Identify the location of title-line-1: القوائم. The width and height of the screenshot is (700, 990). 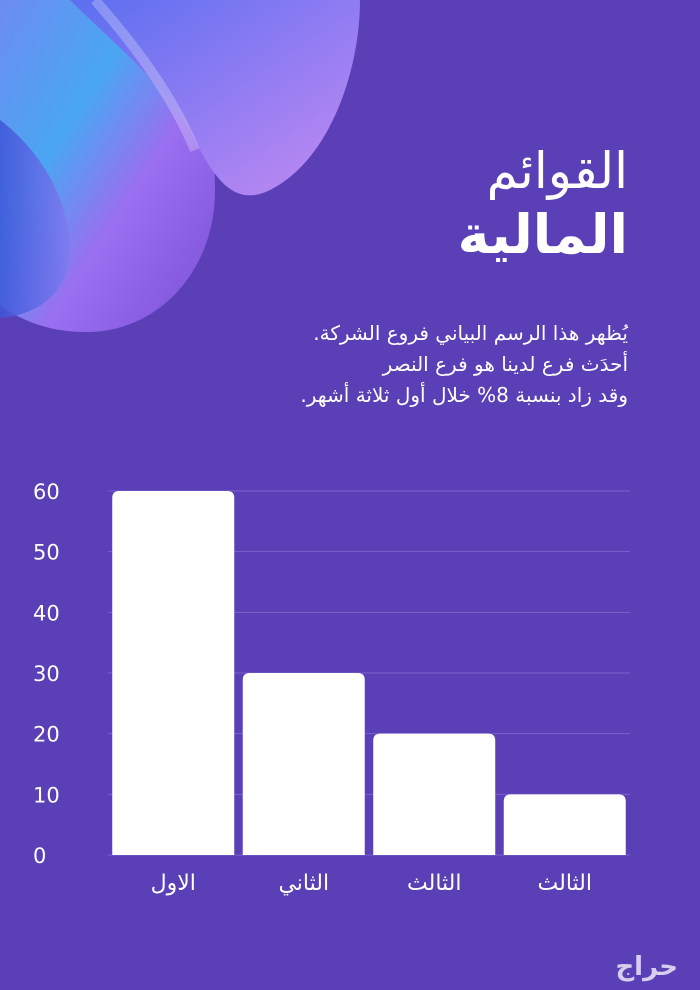
(557, 171).